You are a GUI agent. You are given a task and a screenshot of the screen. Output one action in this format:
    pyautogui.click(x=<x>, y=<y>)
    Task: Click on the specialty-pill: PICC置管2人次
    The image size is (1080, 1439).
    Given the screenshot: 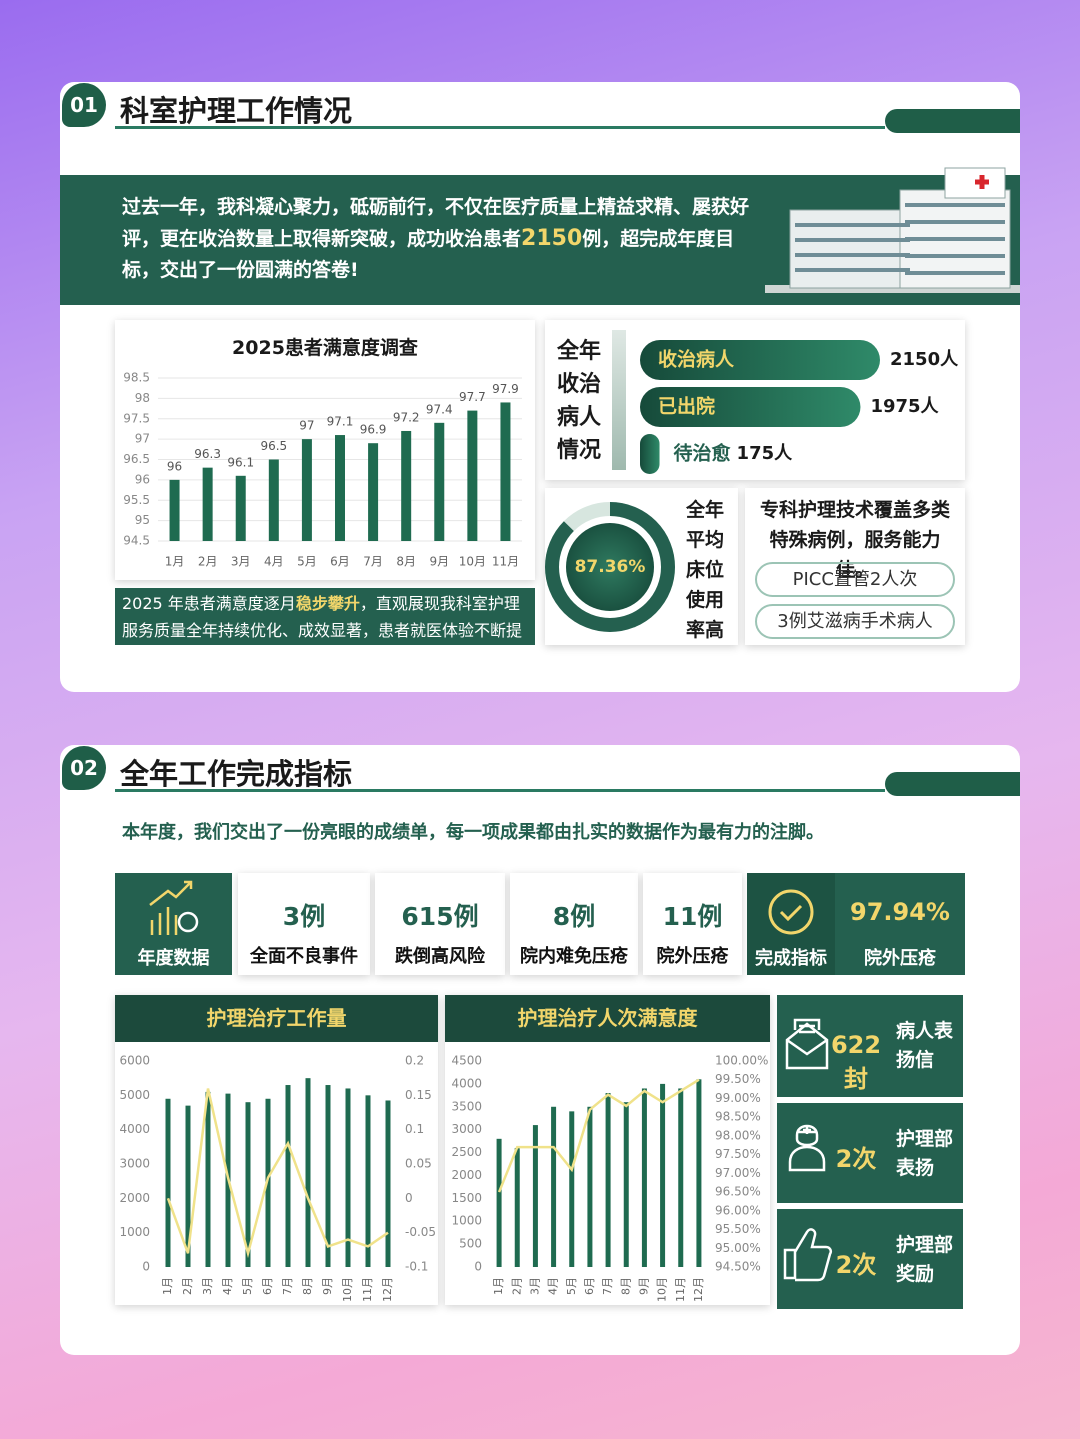 What is the action you would take?
    pyautogui.click(x=855, y=579)
    